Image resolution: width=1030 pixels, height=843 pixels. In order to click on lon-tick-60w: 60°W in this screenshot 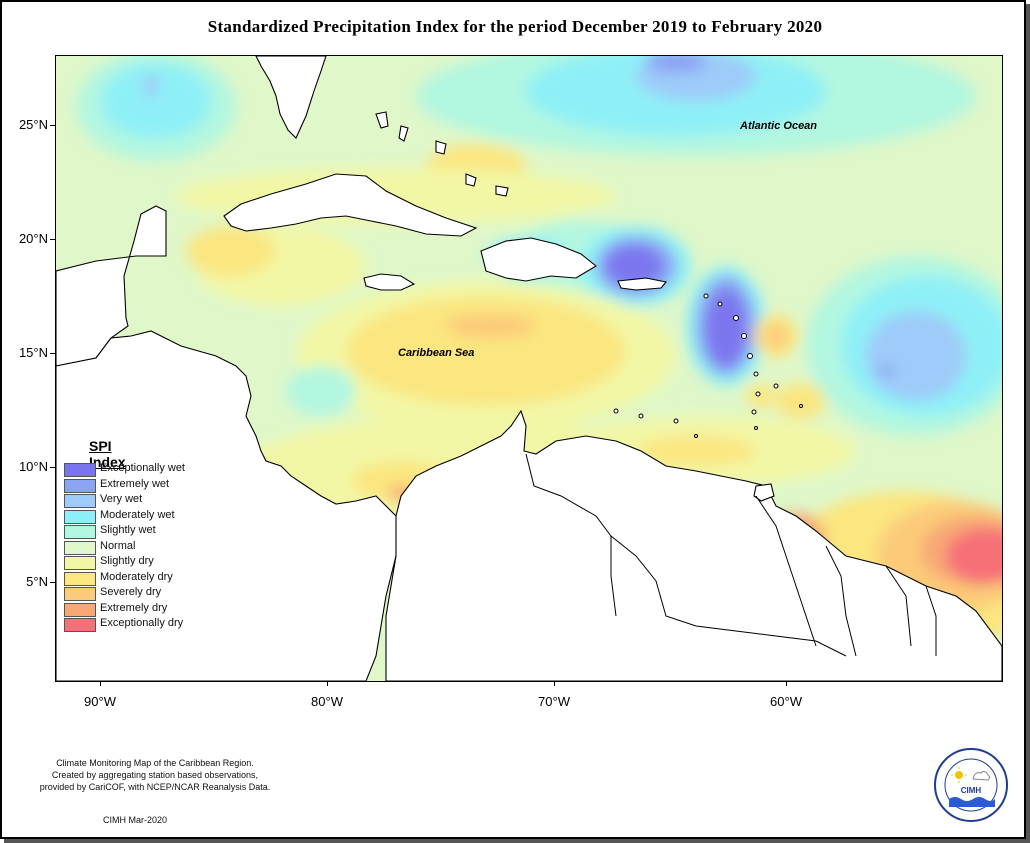, I will do `click(786, 701)`.